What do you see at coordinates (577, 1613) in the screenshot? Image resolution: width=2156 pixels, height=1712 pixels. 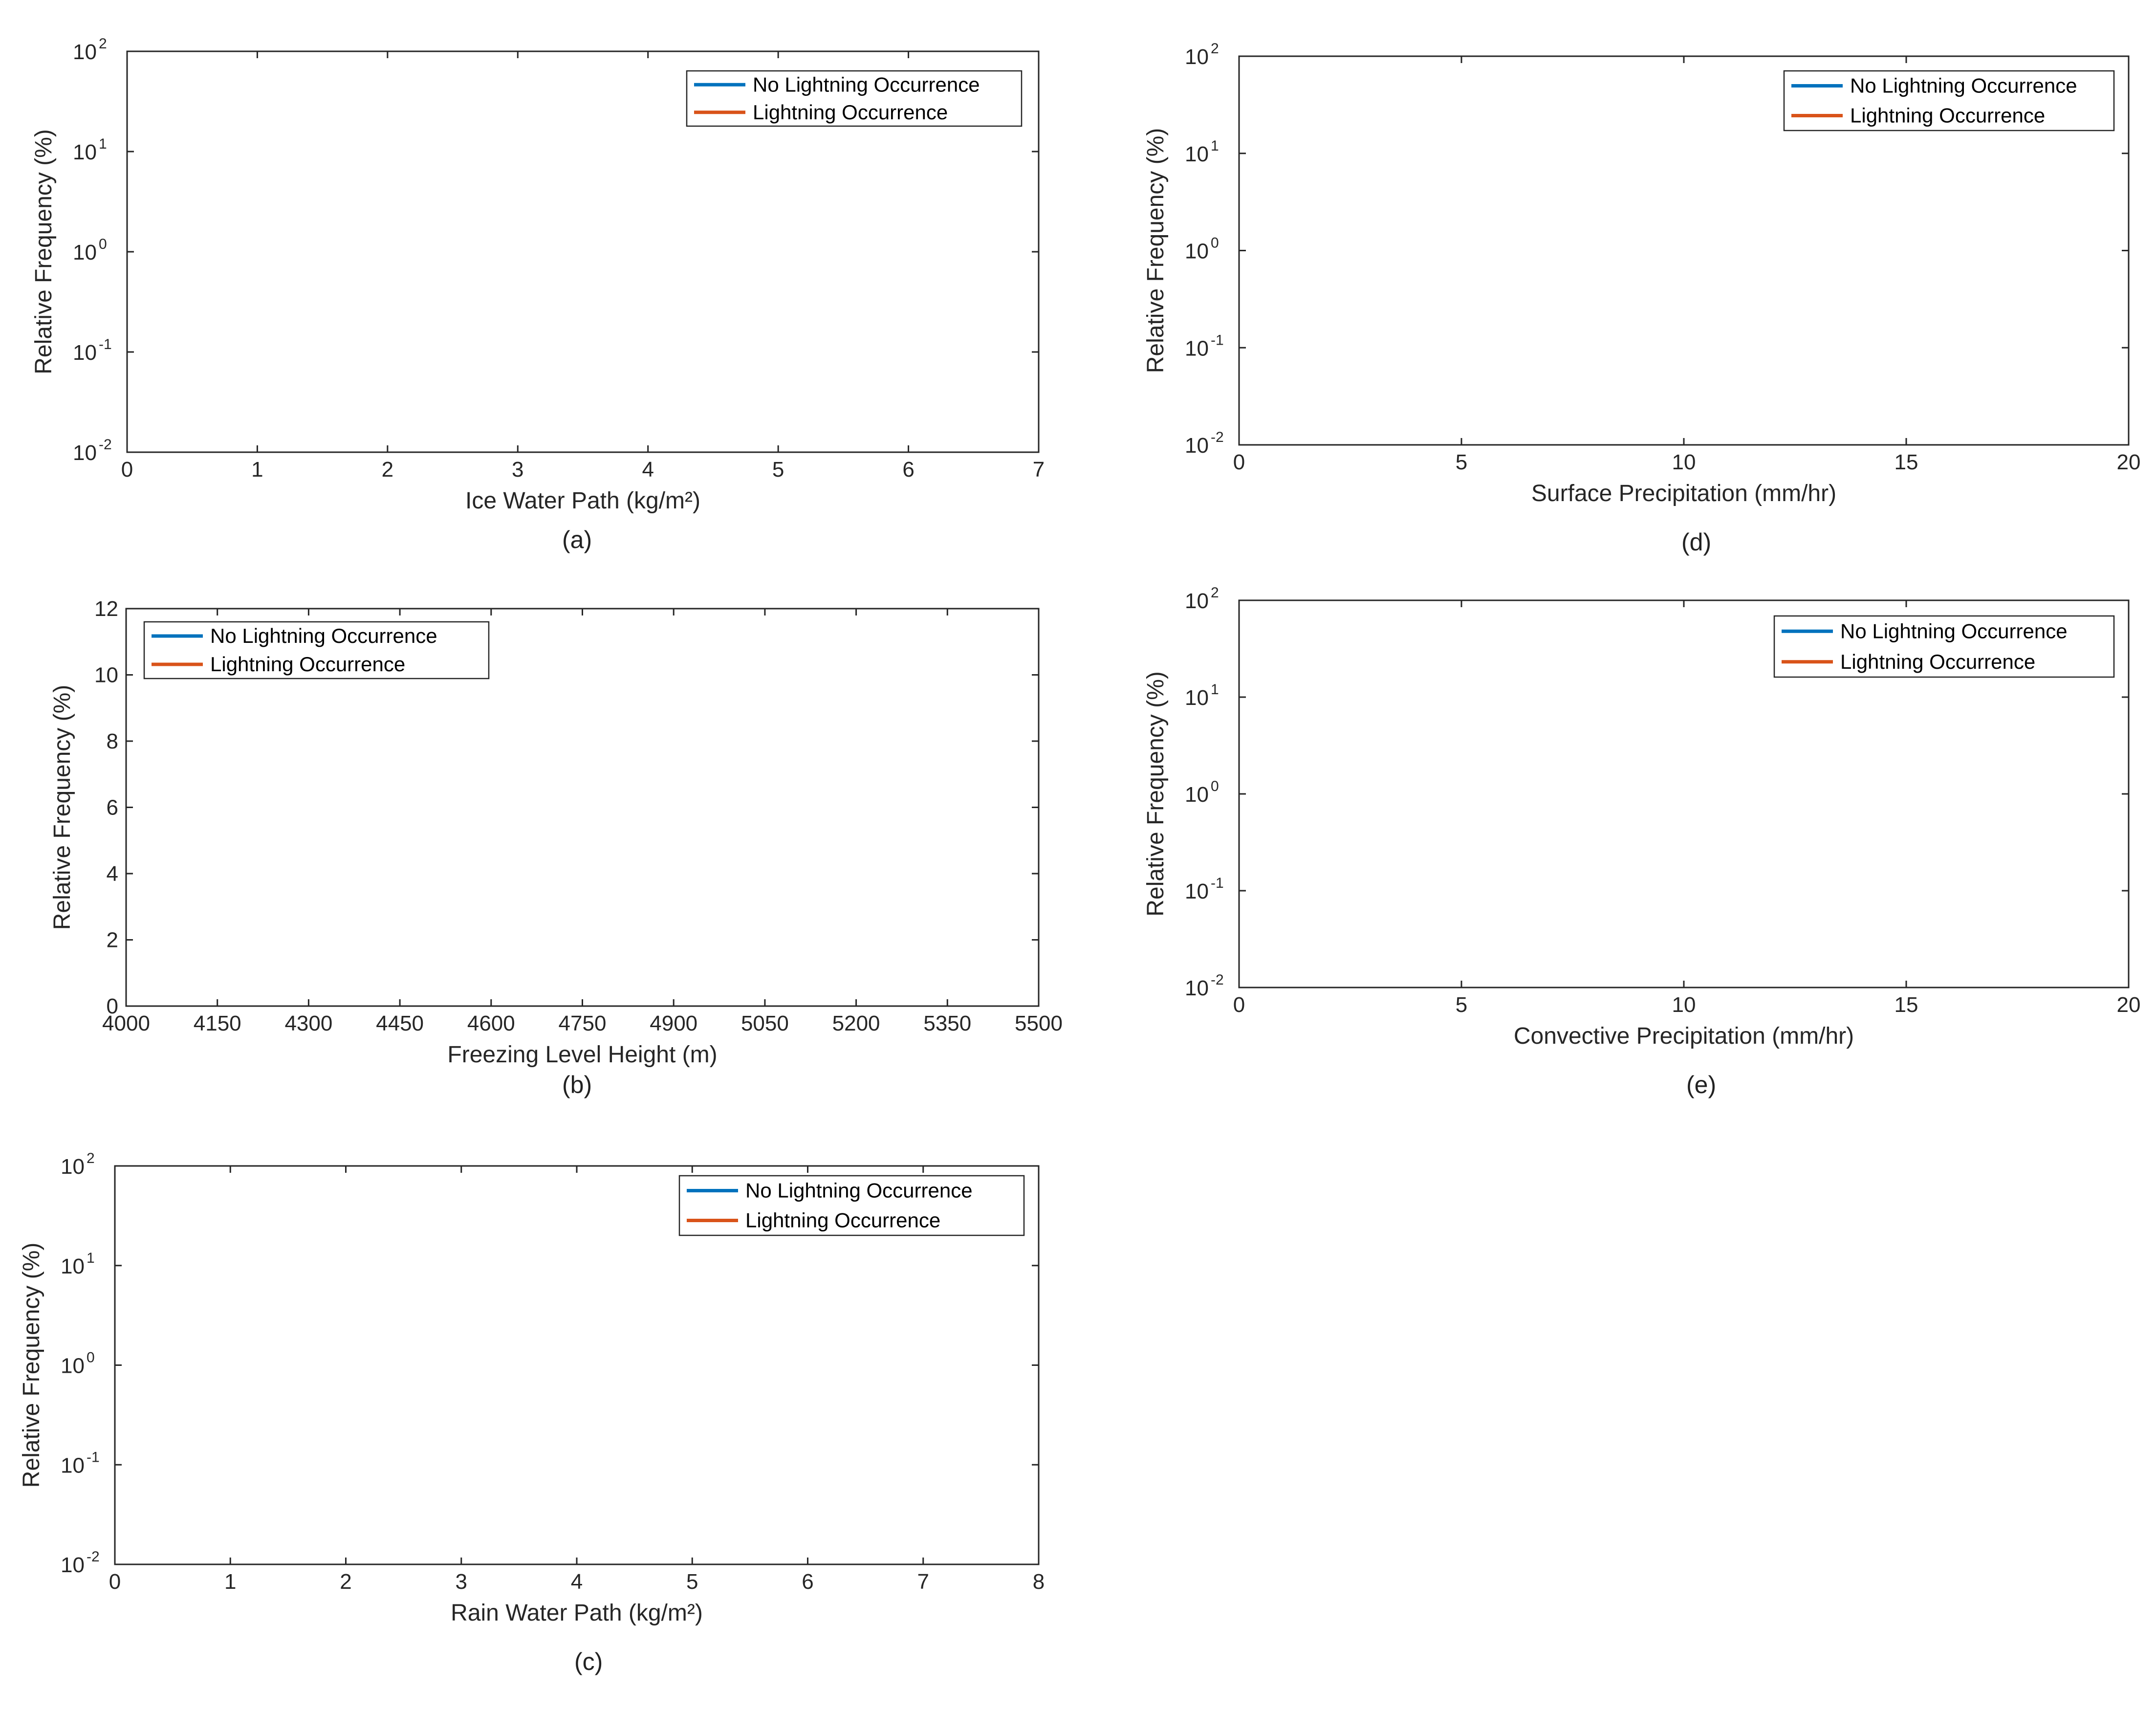 I see `x-axis-label: Rain Water Path (kg/m²)` at bounding box center [577, 1613].